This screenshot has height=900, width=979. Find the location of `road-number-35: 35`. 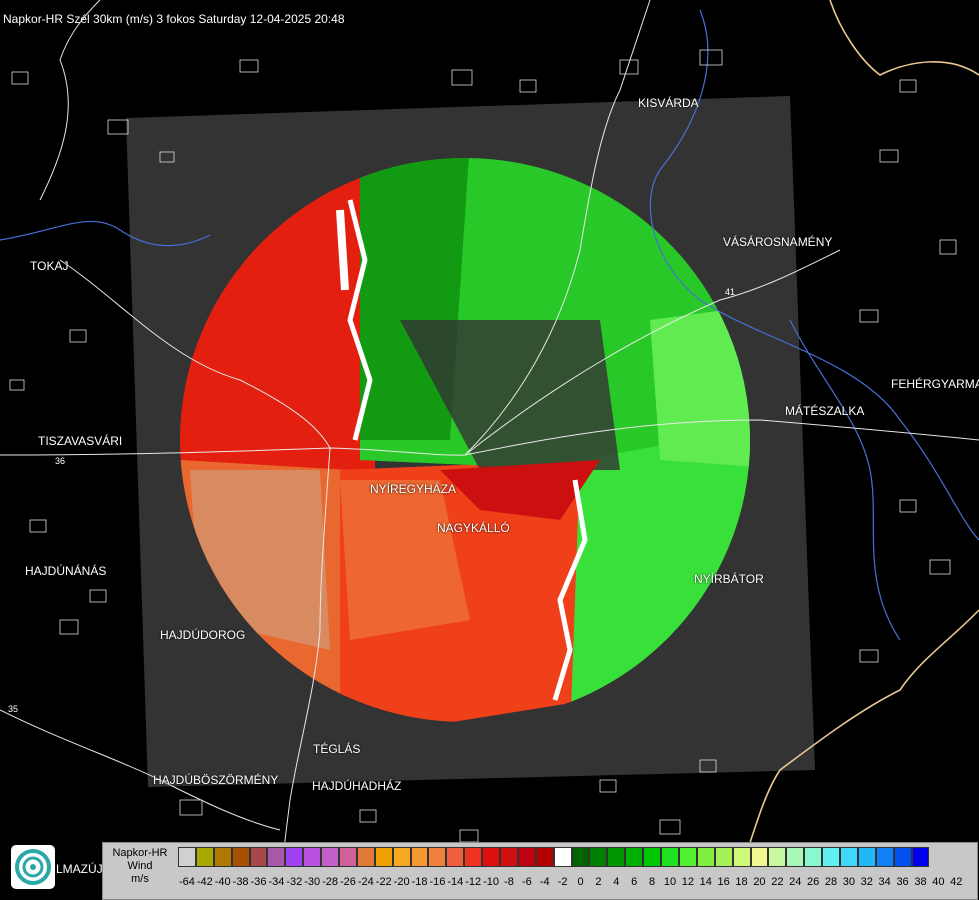

road-number-35: 35 is located at coordinates (13, 709).